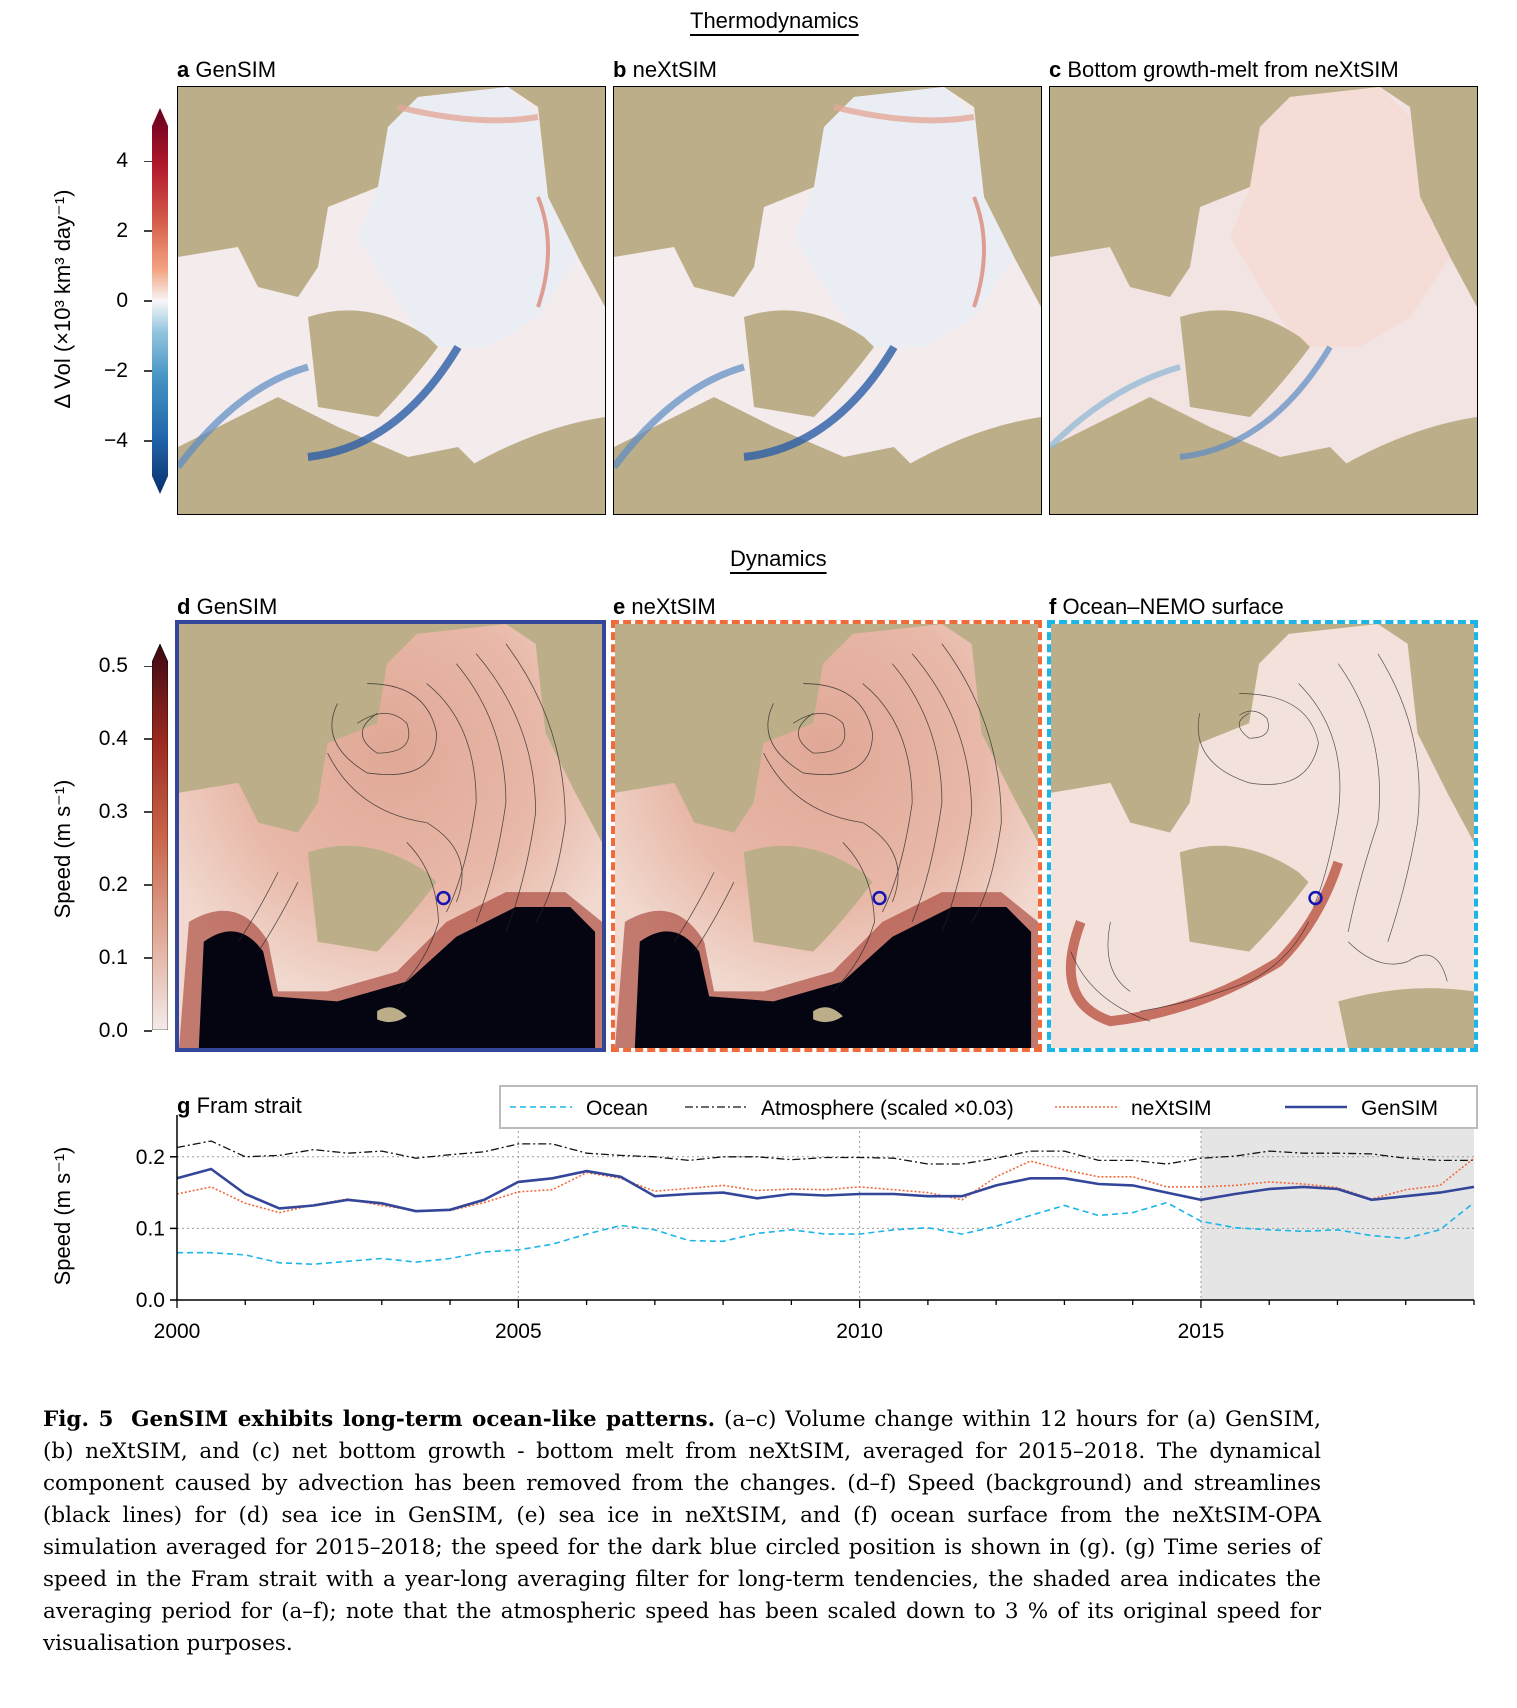  I want to click on thermo-tick-4: 4, so click(122, 160).